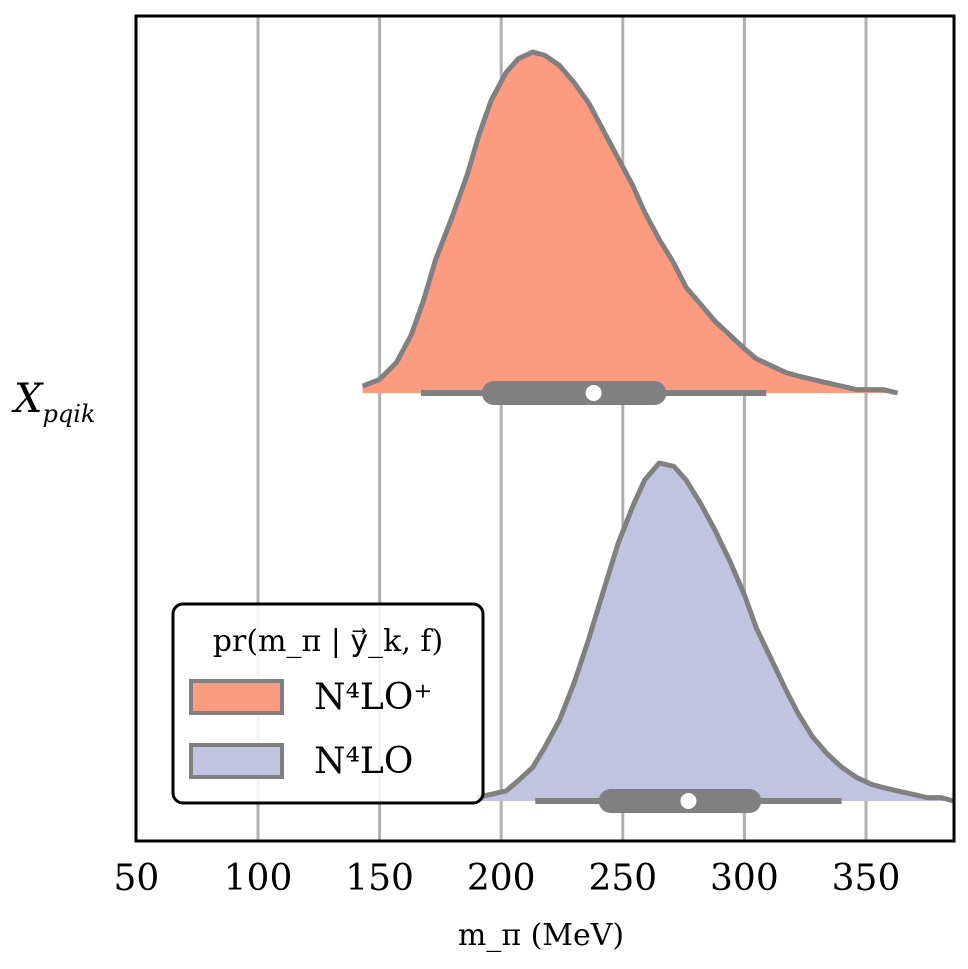  What do you see at coordinates (328, 641) in the screenshot?
I see `legend-title: pr(m_π | y⃗_k, f)` at bounding box center [328, 641].